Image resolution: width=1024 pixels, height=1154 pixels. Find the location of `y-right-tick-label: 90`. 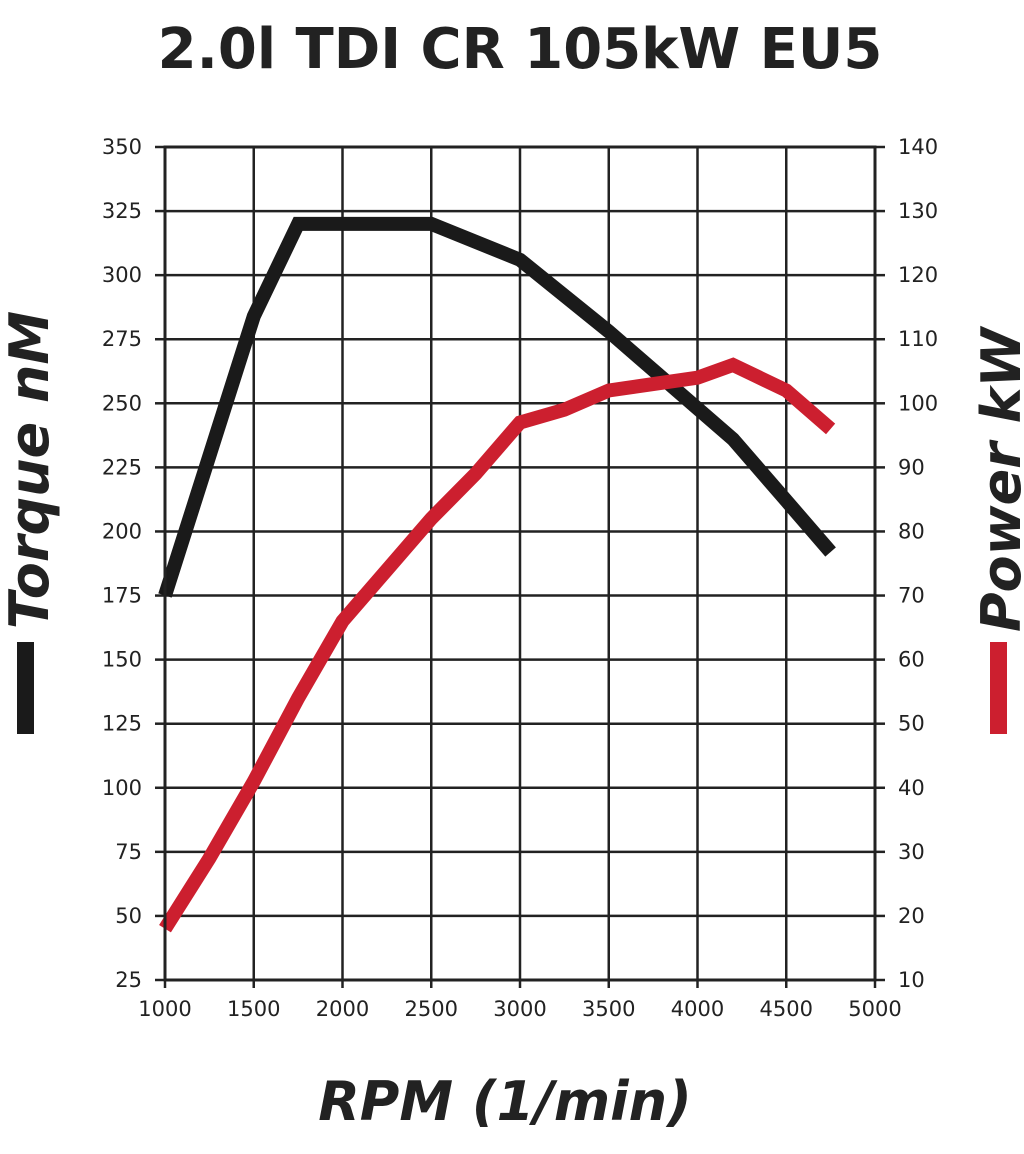

y-right-tick-label: 90 is located at coordinates (911, 467).